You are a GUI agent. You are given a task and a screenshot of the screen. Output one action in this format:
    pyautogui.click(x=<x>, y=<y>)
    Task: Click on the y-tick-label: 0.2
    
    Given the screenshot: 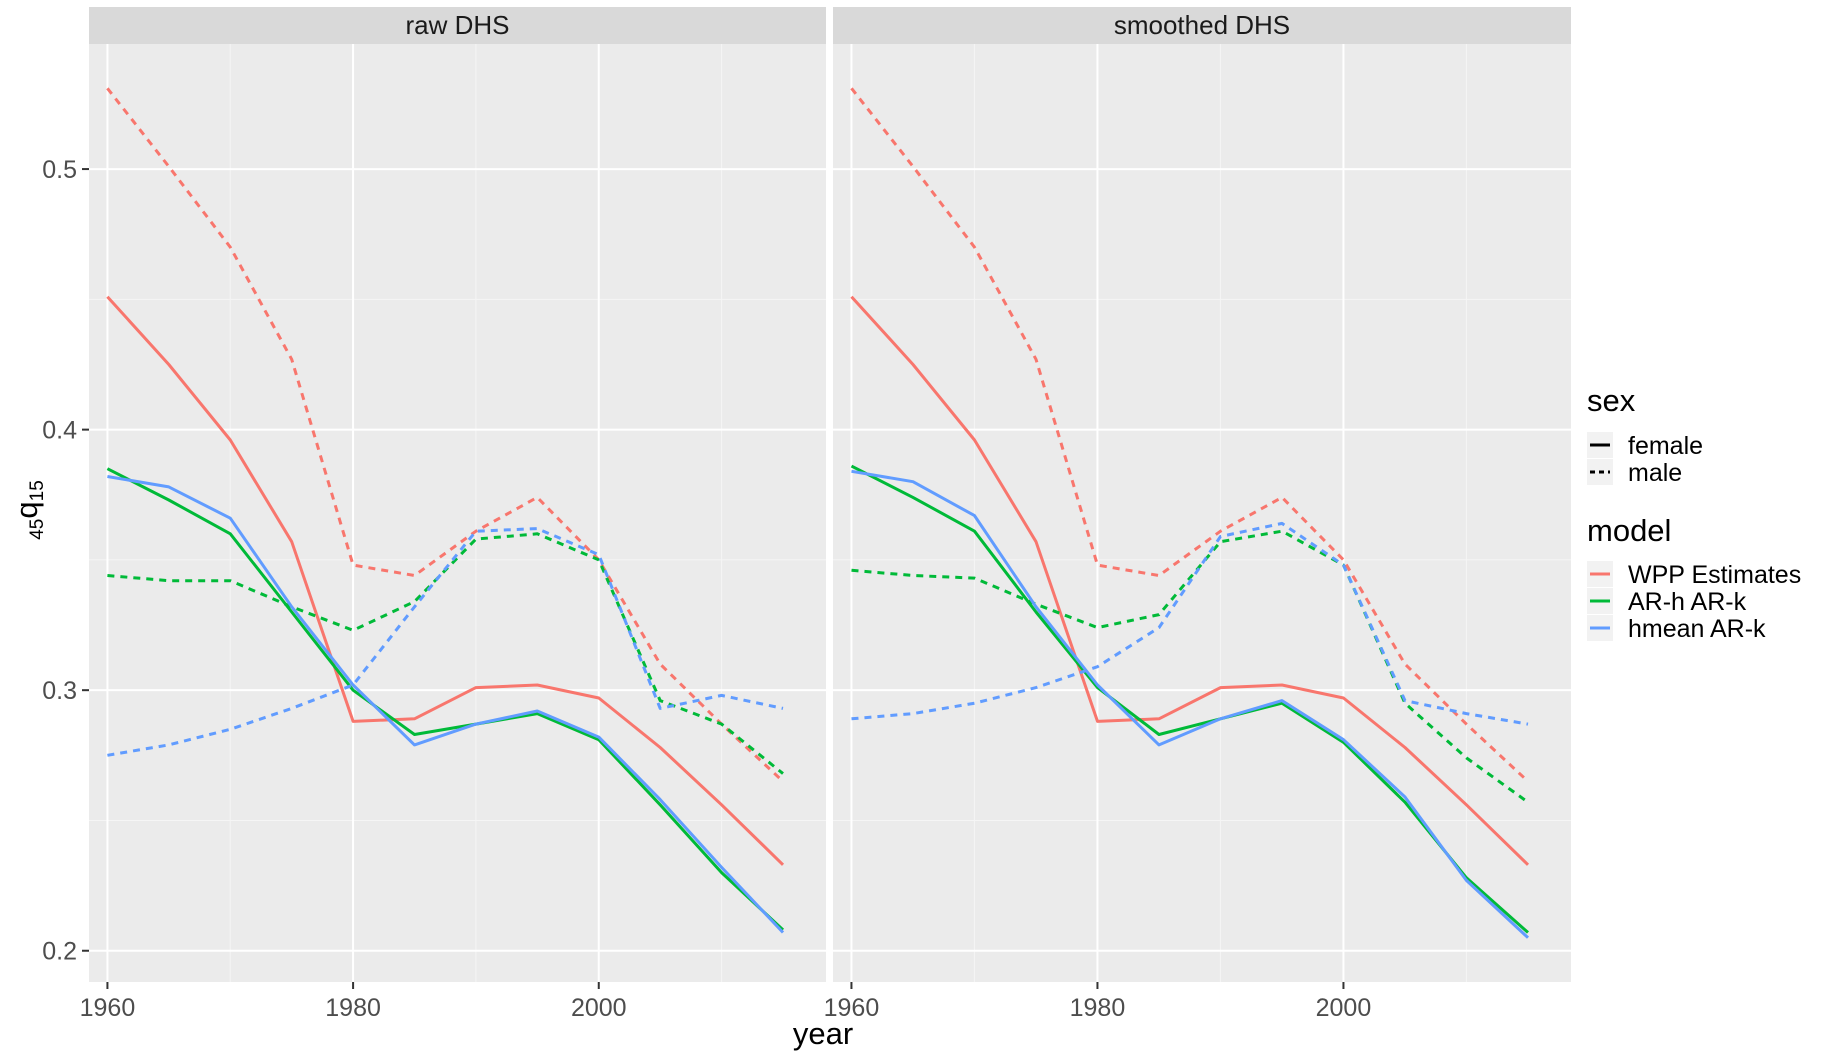 What is the action you would take?
    pyautogui.click(x=59, y=952)
    